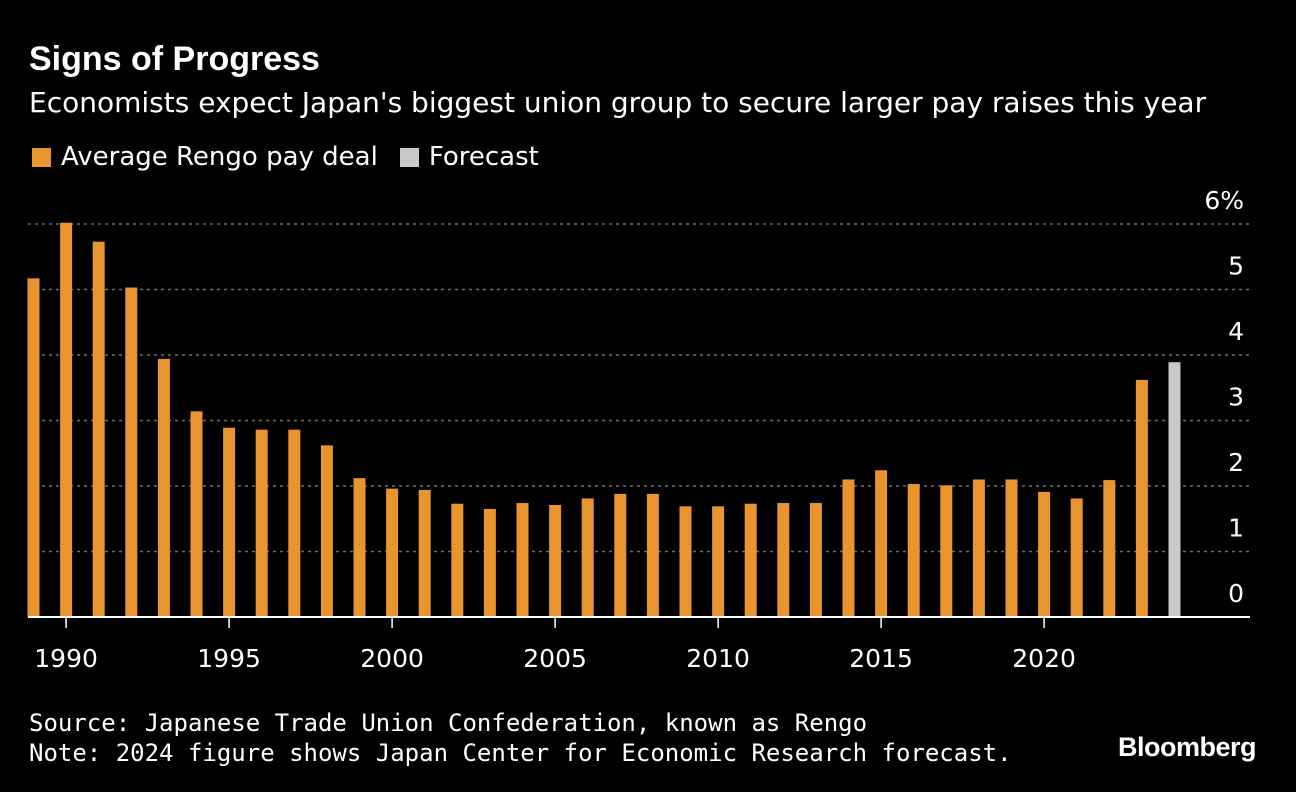 This screenshot has height=792, width=1296. What do you see at coordinates (219, 157) in the screenshot?
I see `legend-label-rengo: Average Rengo pay deal` at bounding box center [219, 157].